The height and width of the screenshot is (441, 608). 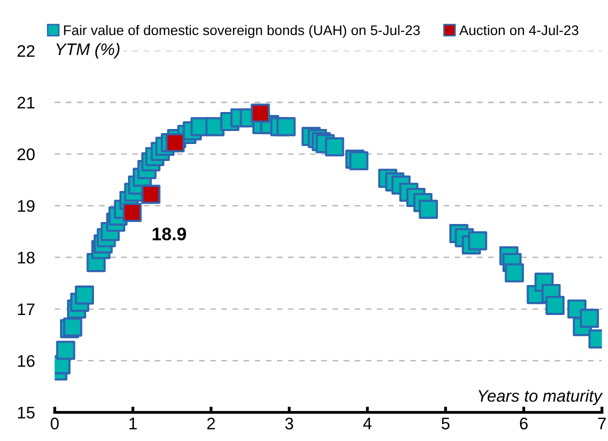 What do you see at coordinates (518, 30) in the screenshot?
I see `legend-label: Auction on 4-Jul-23` at bounding box center [518, 30].